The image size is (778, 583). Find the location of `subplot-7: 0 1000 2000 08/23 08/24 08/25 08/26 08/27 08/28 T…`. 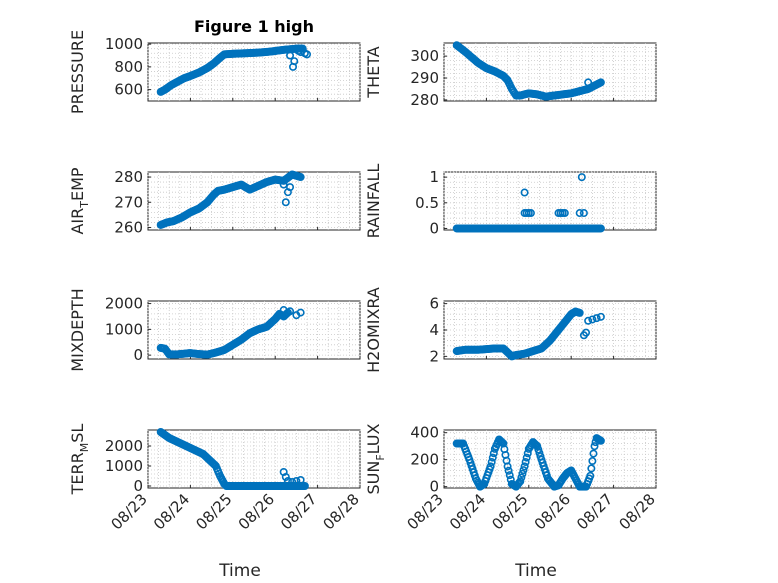

subplot-7: 0 1000 2000 08/23 08/24 08/25 08/26 08/27 08/28 T… is located at coordinates (215, 502).